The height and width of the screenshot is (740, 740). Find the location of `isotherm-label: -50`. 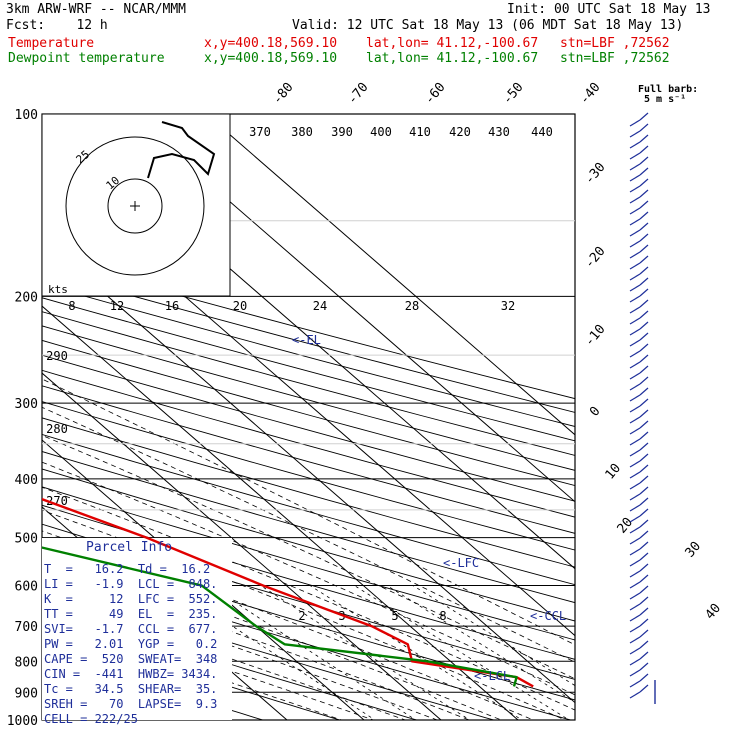

isotherm-label: -50 is located at coordinates (513, 94).